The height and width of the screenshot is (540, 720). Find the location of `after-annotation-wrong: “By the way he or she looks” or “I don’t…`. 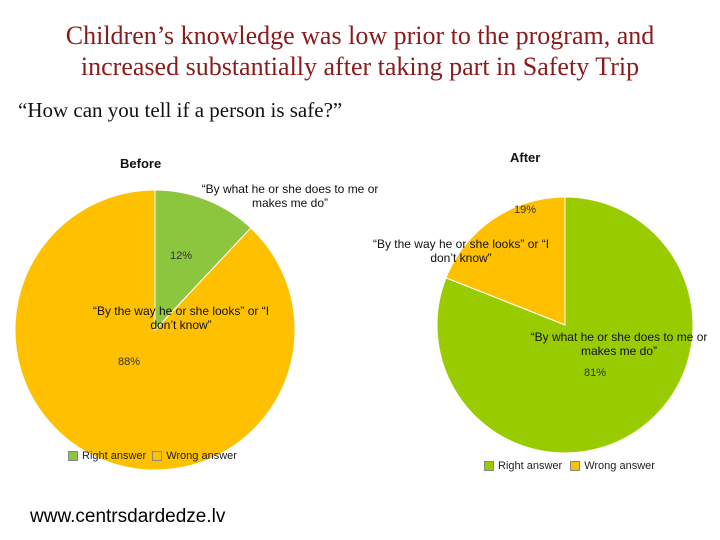

after-annotation-wrong: “By the way he or she looks” or “I don’t… is located at coordinates (461, 251).